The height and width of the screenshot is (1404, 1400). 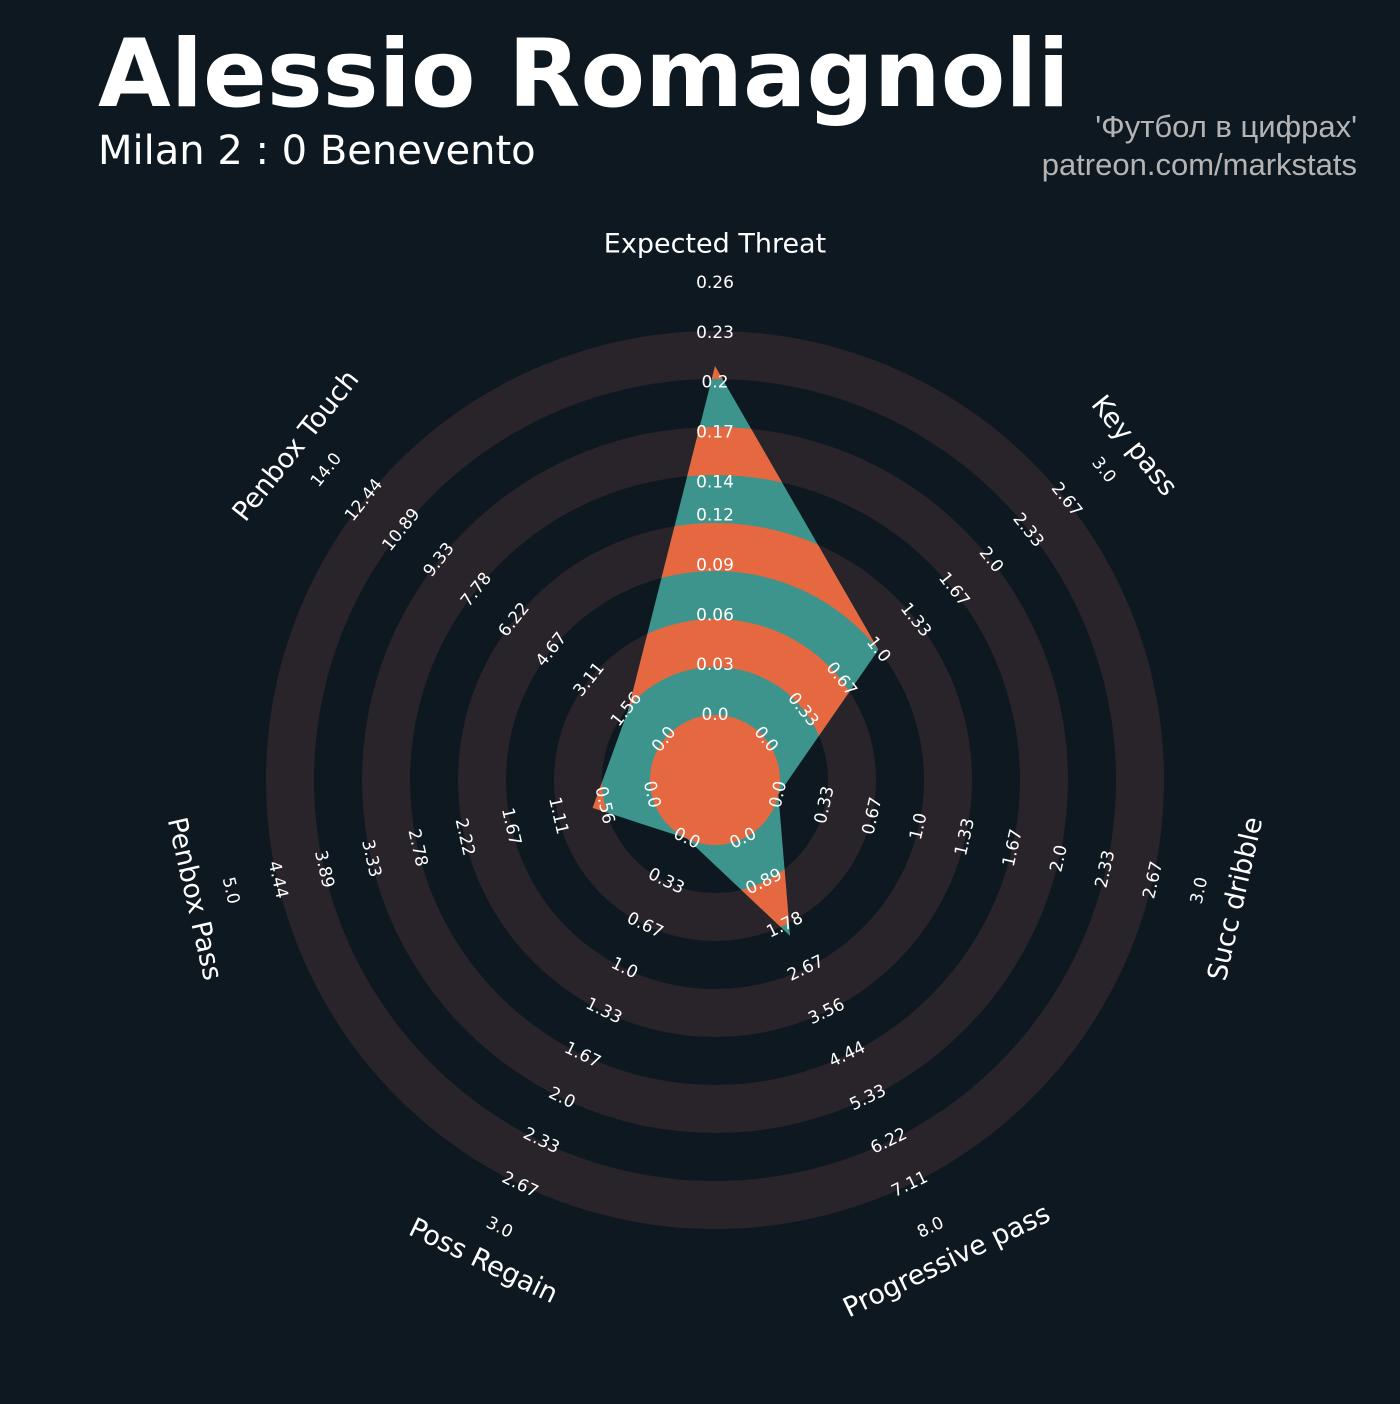 What do you see at coordinates (715, 244) in the screenshot?
I see `axis-label: Expected Threat` at bounding box center [715, 244].